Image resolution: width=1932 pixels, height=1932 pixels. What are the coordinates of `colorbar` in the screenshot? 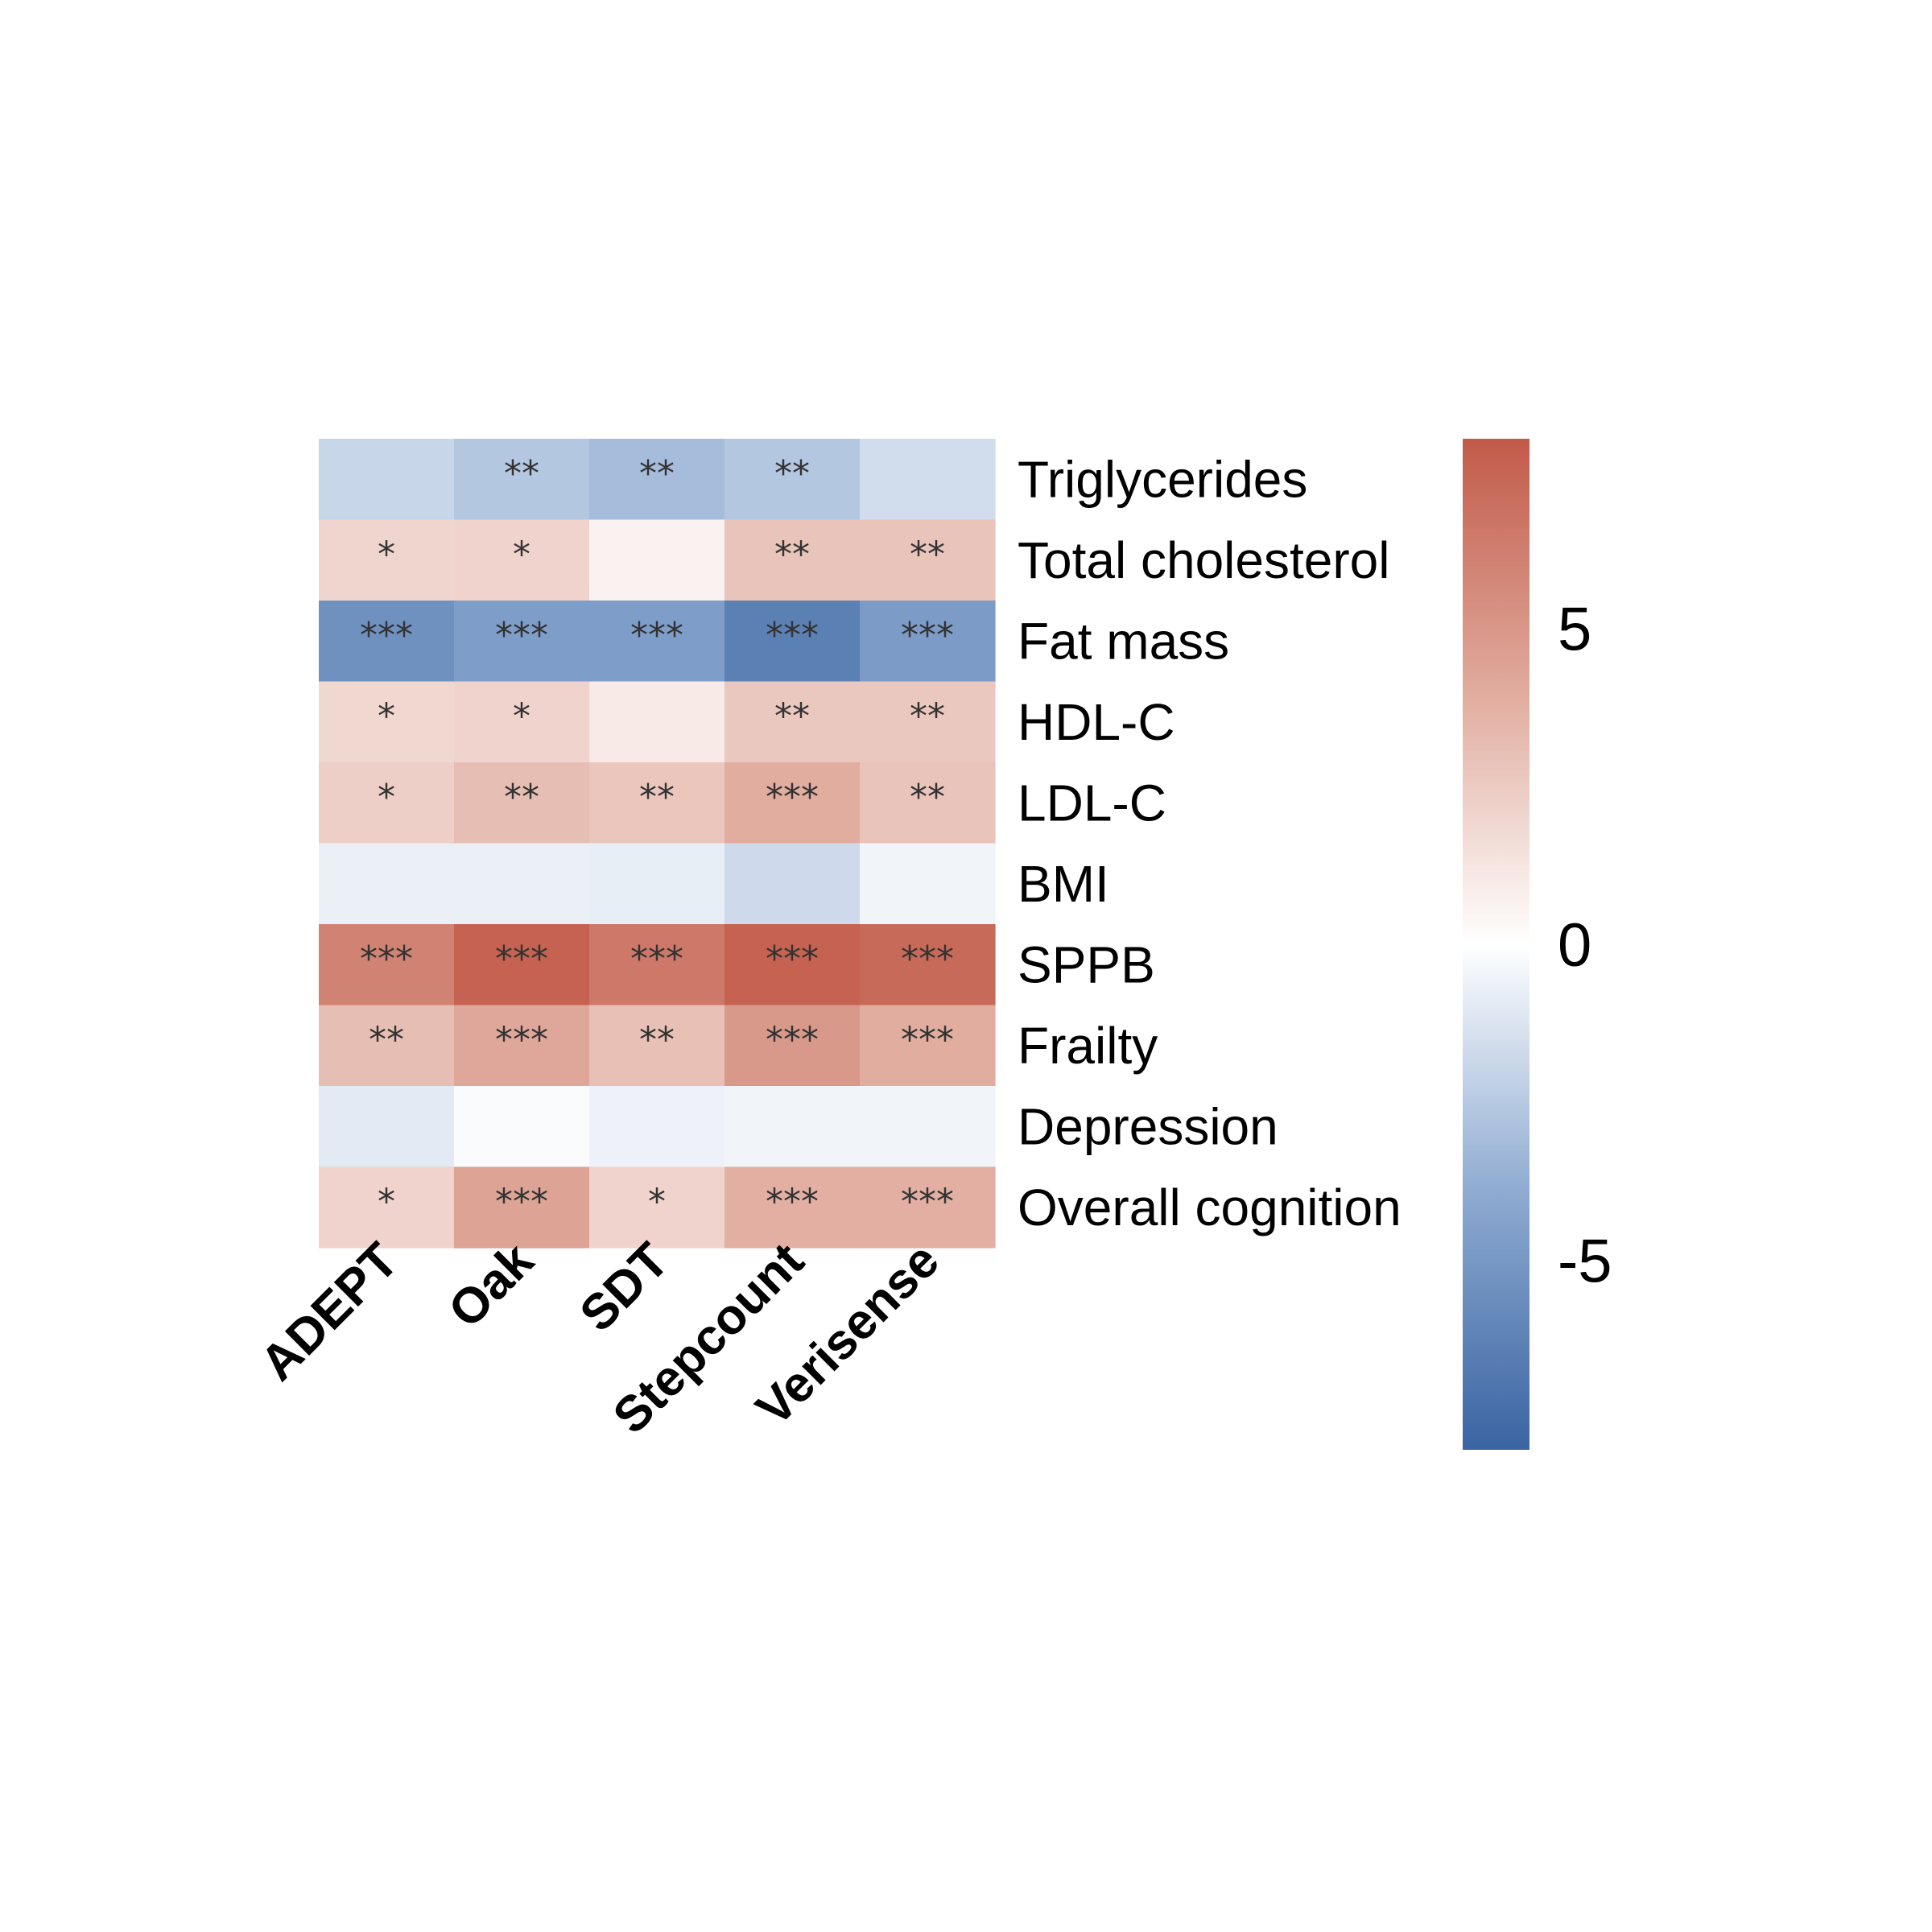 It's located at (1496, 944).